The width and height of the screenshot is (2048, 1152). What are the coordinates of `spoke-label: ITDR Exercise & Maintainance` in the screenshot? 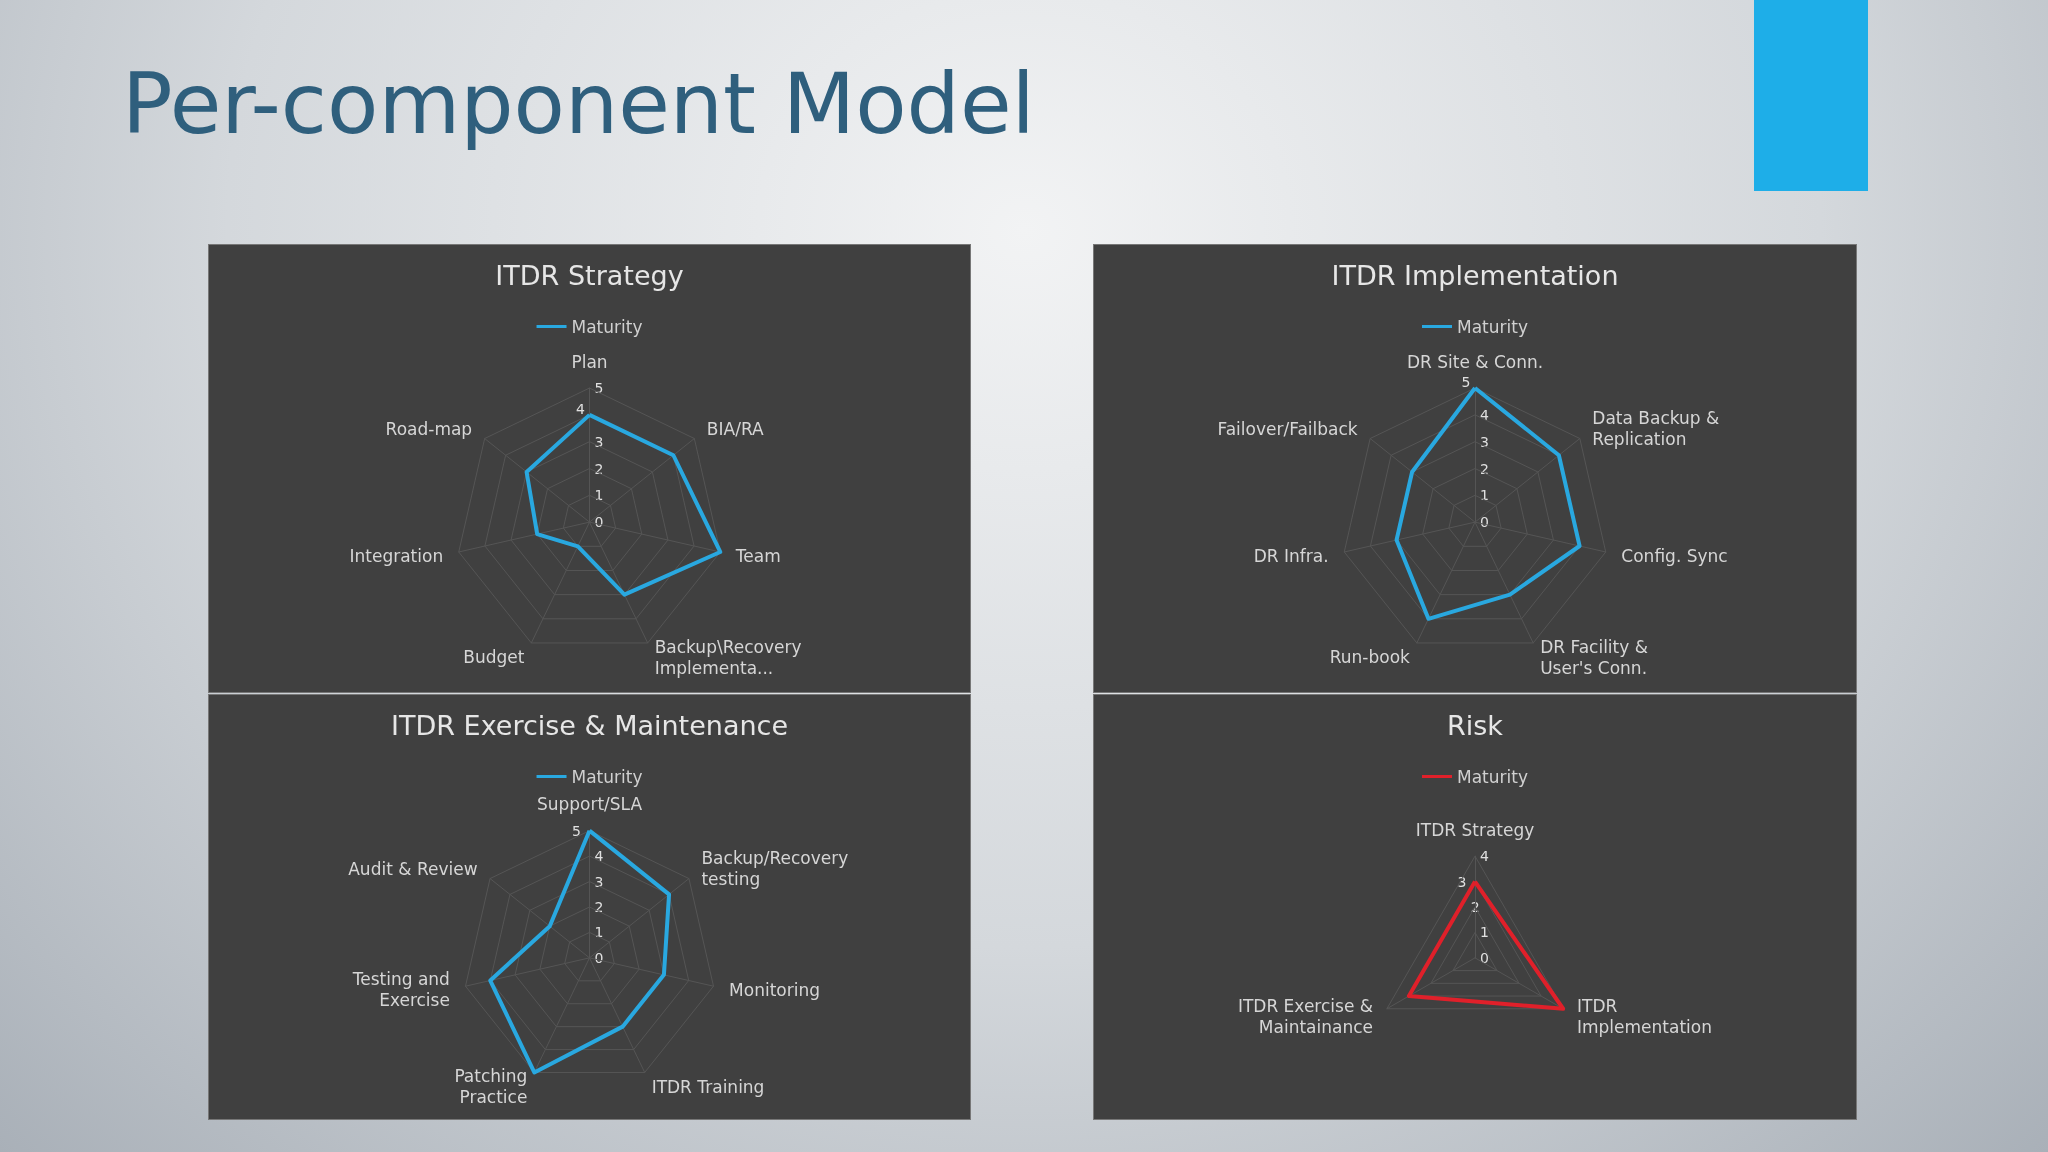 It's located at (1305, 1017).